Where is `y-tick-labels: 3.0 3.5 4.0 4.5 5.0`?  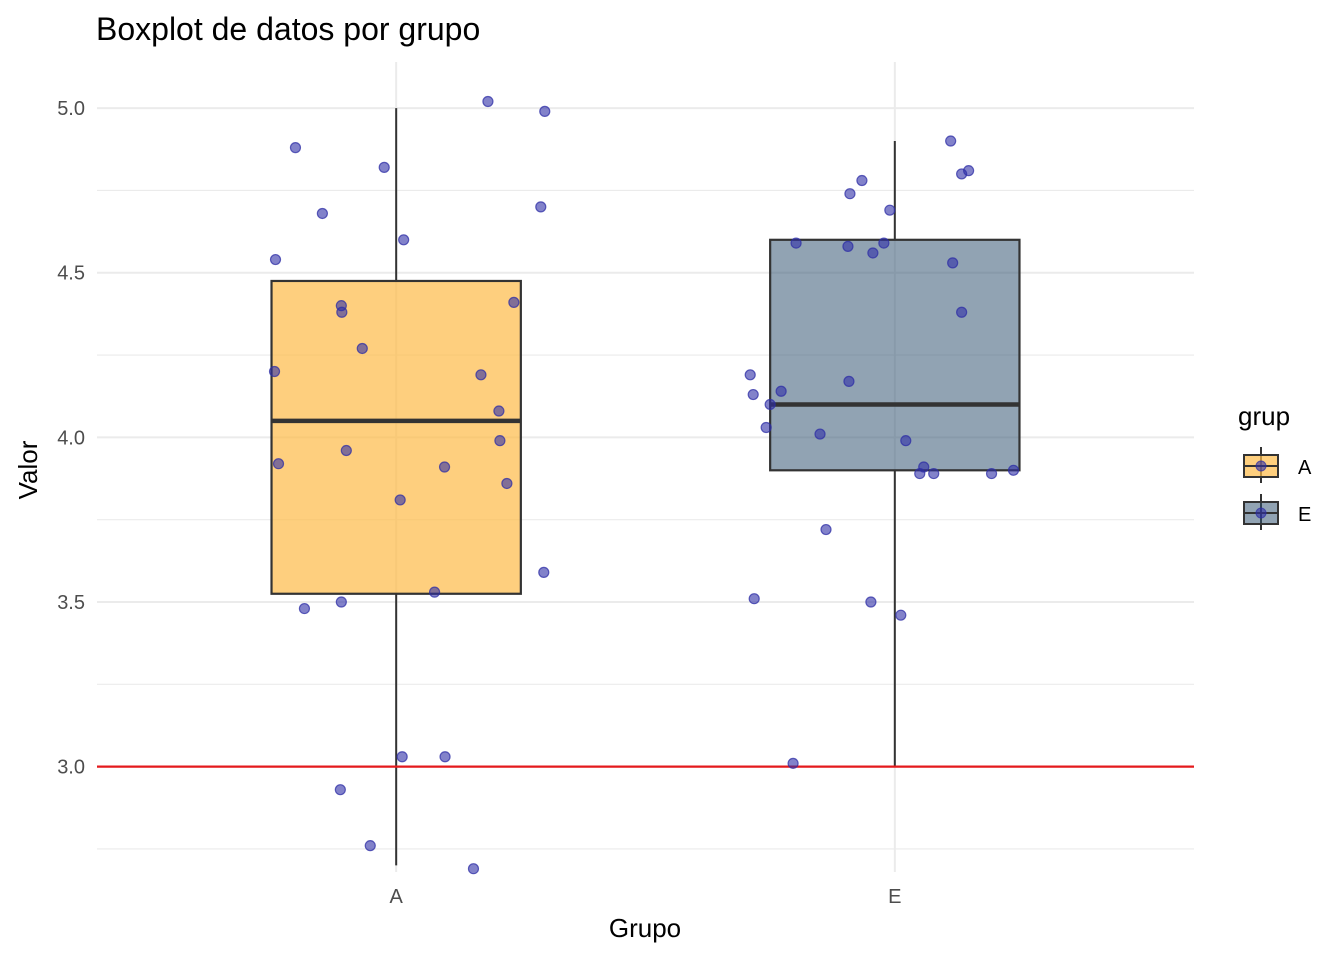
y-tick-labels: 3.0 3.5 4.0 4.5 5.0 is located at coordinates (71, 438).